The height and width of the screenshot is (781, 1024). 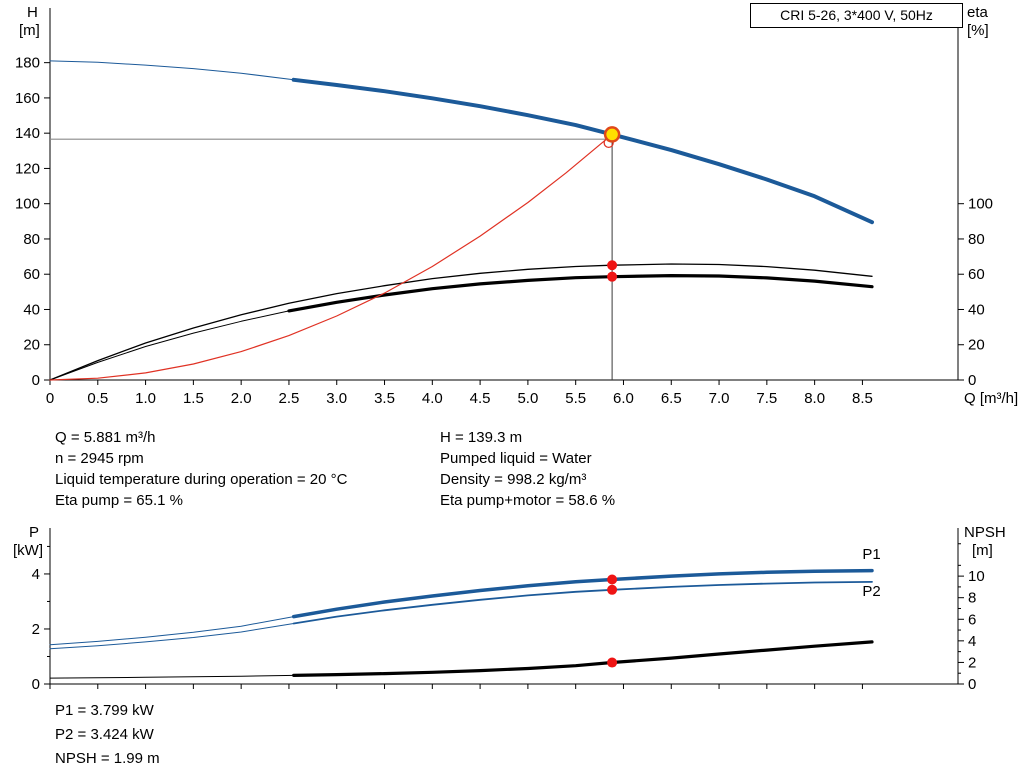 What do you see at coordinates (172, 676) in the screenshot?
I see `npsh-curve-extension` at bounding box center [172, 676].